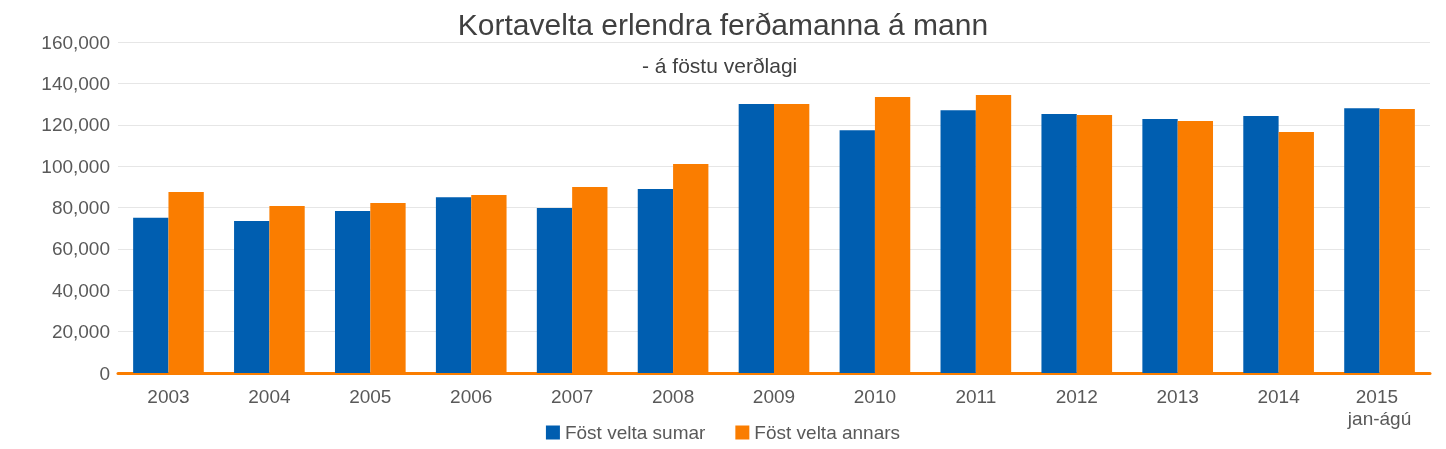  What do you see at coordinates (75, 166) in the screenshot?
I see `y-tick-label: 100,000` at bounding box center [75, 166].